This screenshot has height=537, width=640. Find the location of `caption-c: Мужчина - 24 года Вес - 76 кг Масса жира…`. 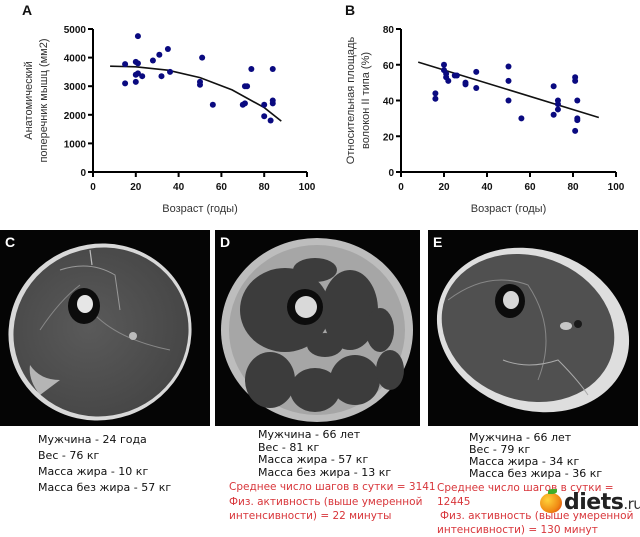

caption-c: Мужчина - 24 года Вес - 76 кг Масса жира… is located at coordinates (104, 464).